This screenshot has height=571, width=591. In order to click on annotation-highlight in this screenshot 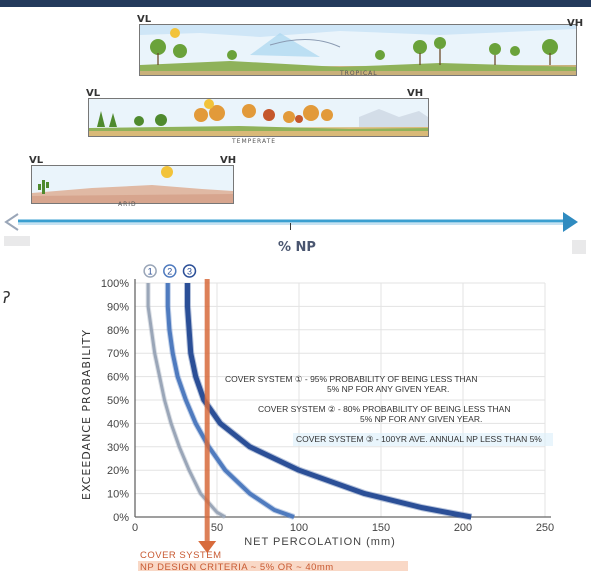, I will do `click(423, 439)`.